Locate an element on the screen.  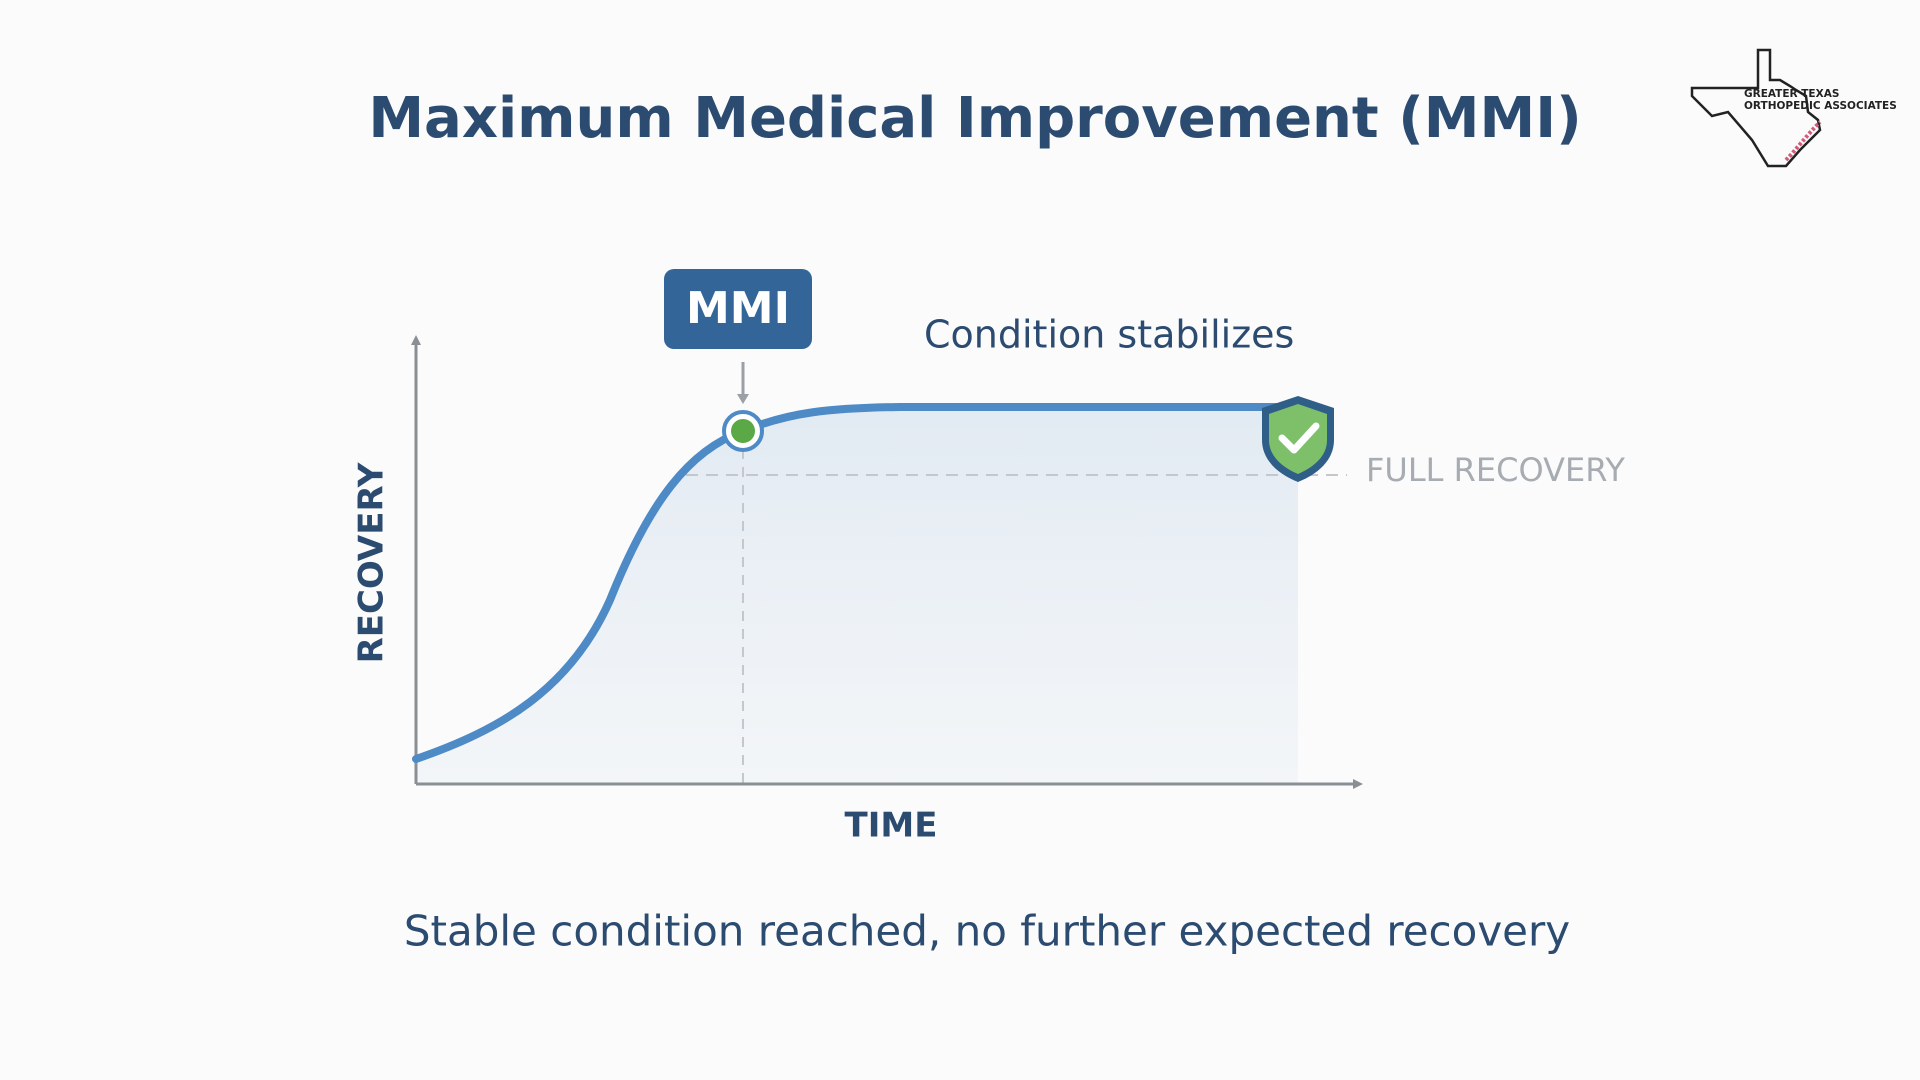
shield is located at coordinates (1298, 439).